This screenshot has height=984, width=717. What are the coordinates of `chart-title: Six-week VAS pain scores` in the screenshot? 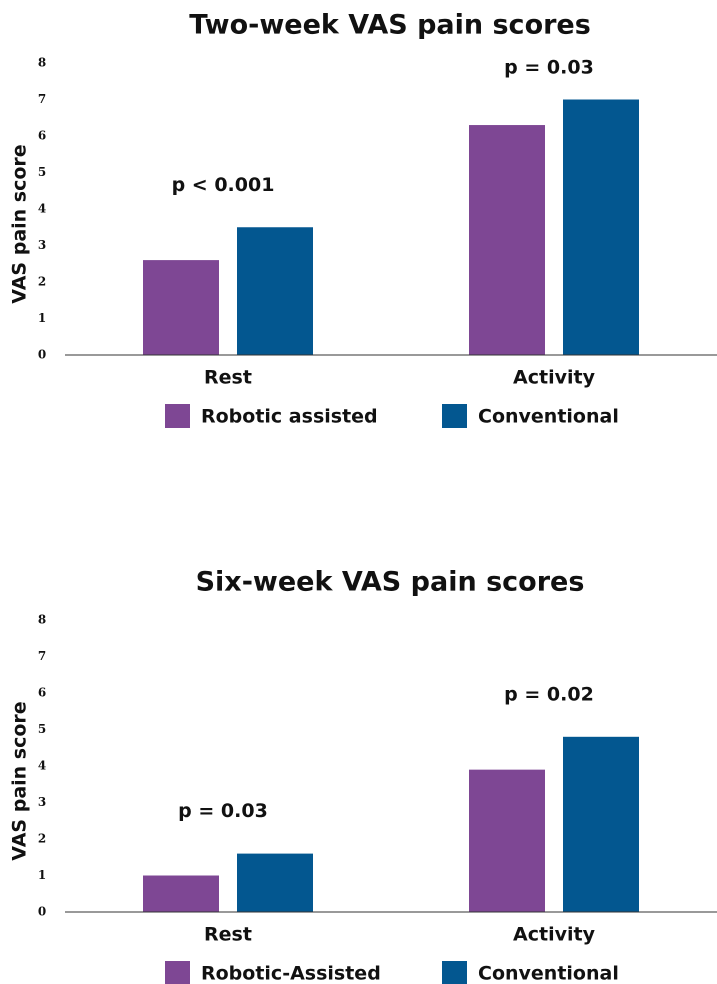 It's located at (390, 582).